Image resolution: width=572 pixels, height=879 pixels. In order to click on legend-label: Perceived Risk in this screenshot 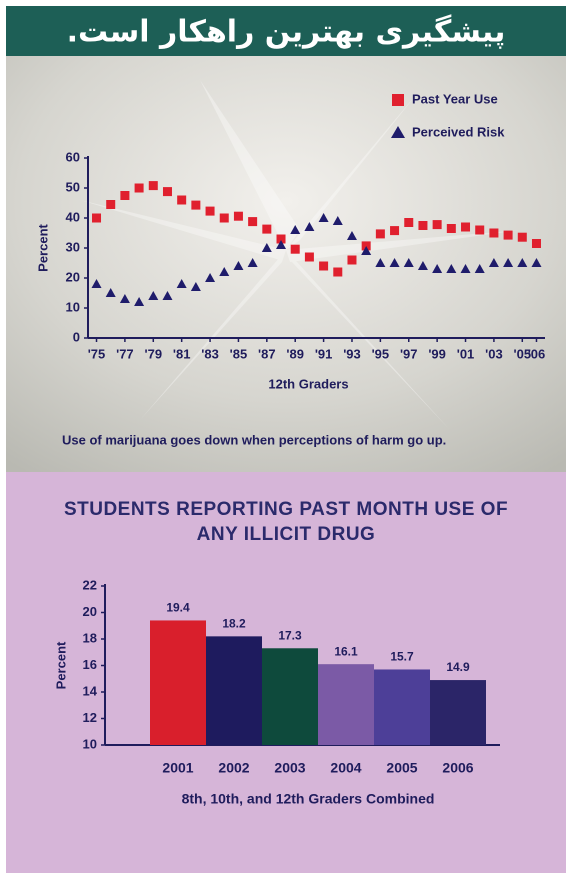, I will do `click(458, 131)`.